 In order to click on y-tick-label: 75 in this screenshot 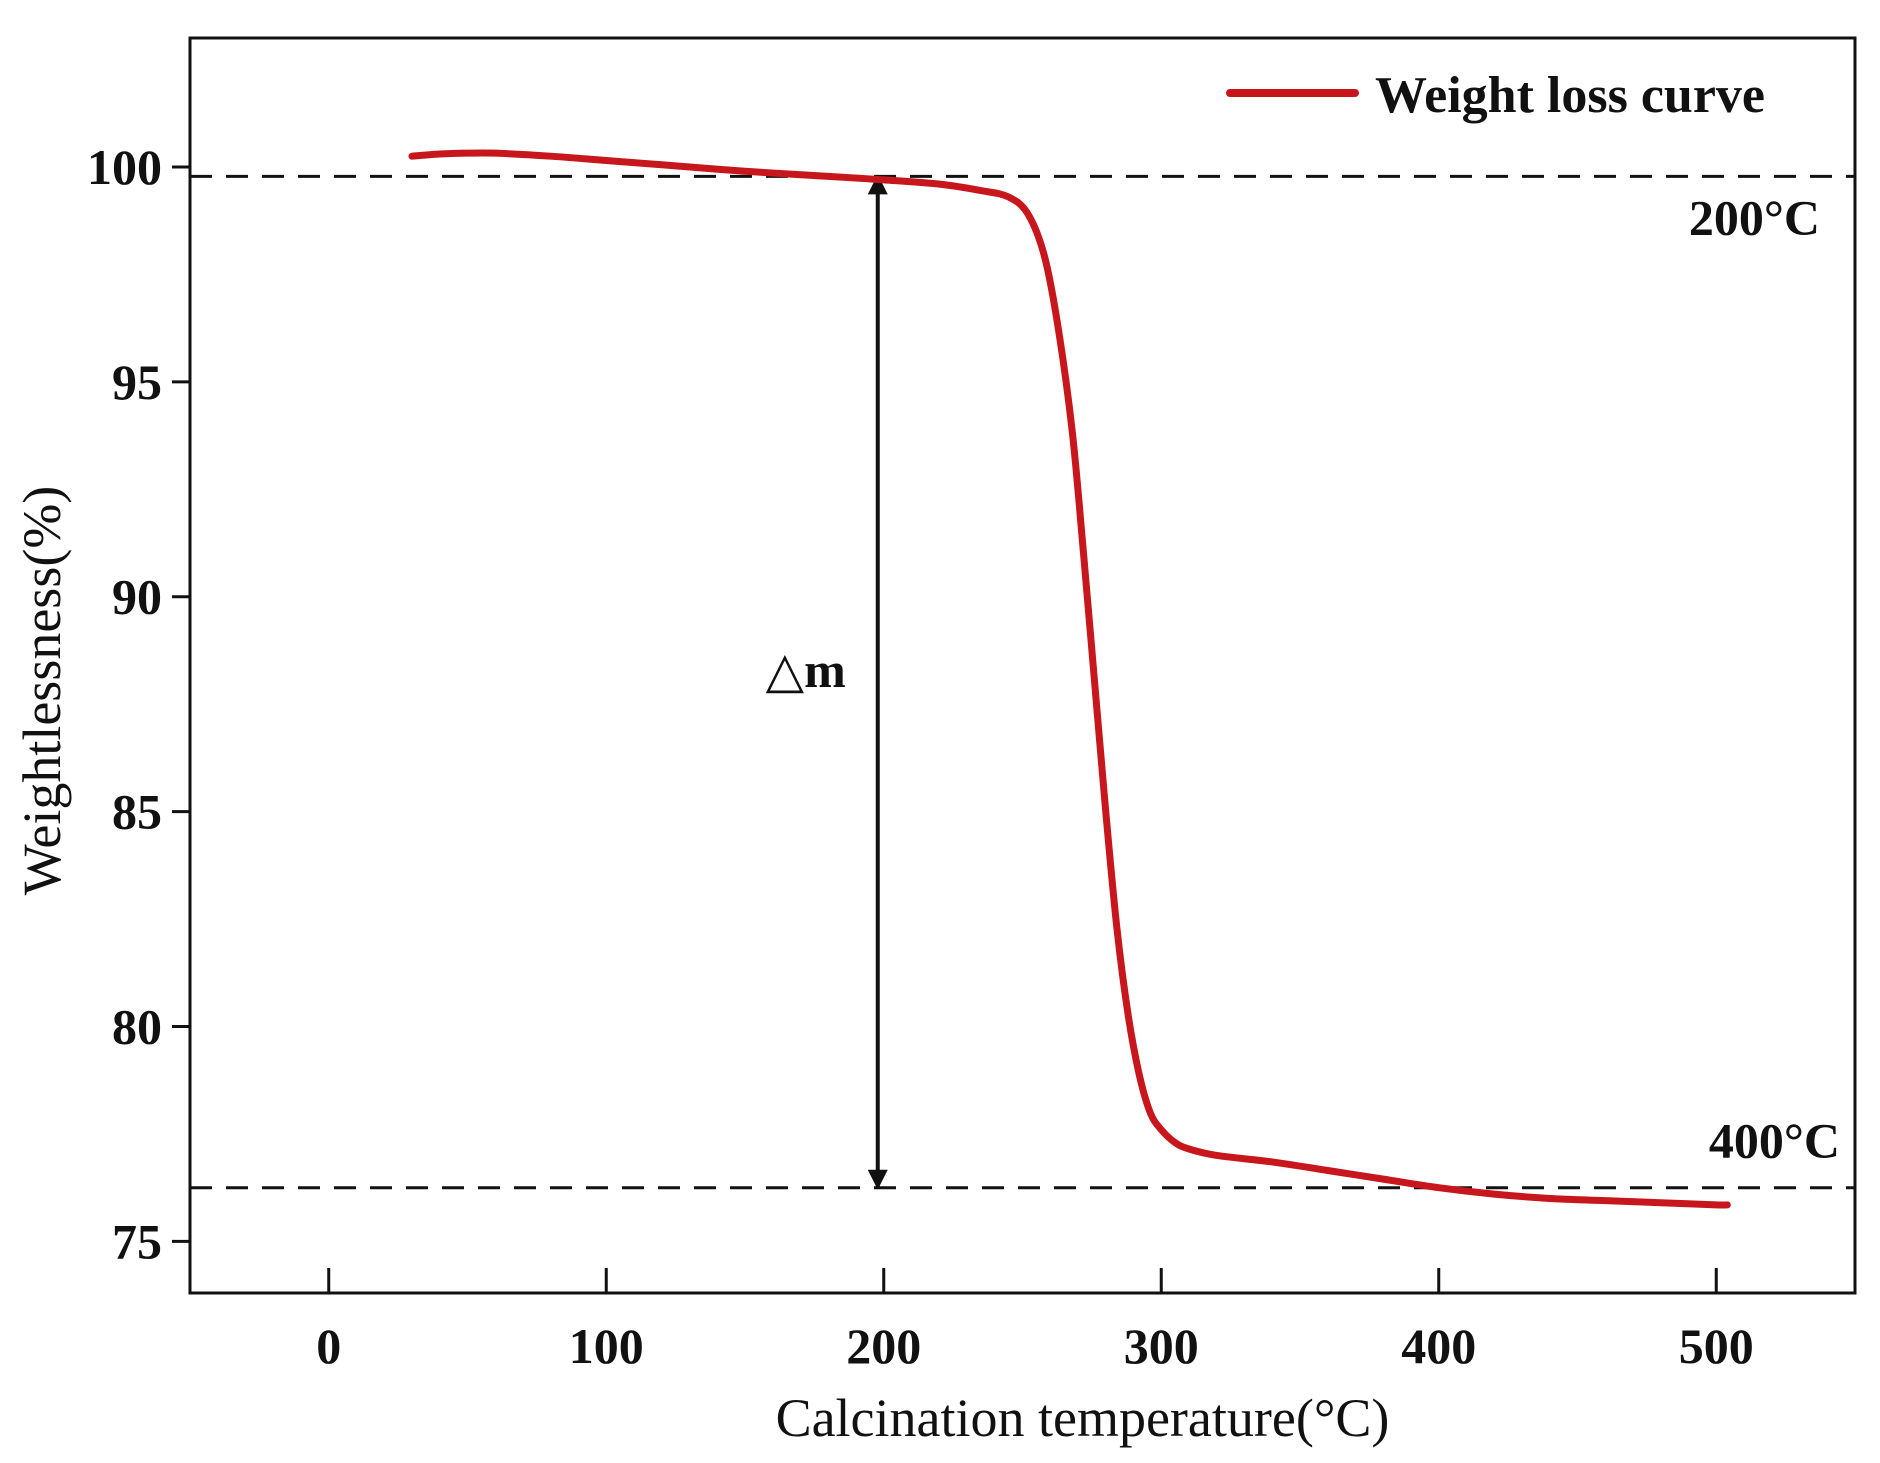, I will do `click(137, 1241)`.